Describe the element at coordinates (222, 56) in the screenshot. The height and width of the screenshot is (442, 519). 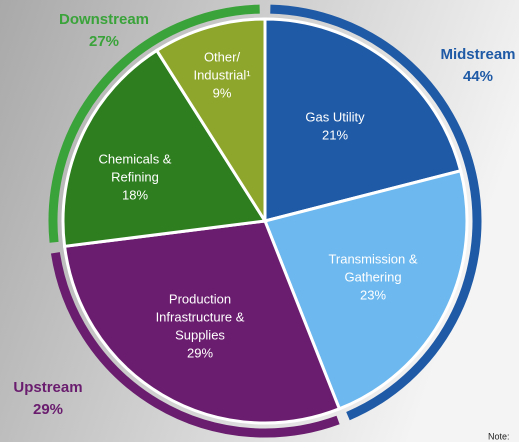
I see `slice-label: Other/` at that location.